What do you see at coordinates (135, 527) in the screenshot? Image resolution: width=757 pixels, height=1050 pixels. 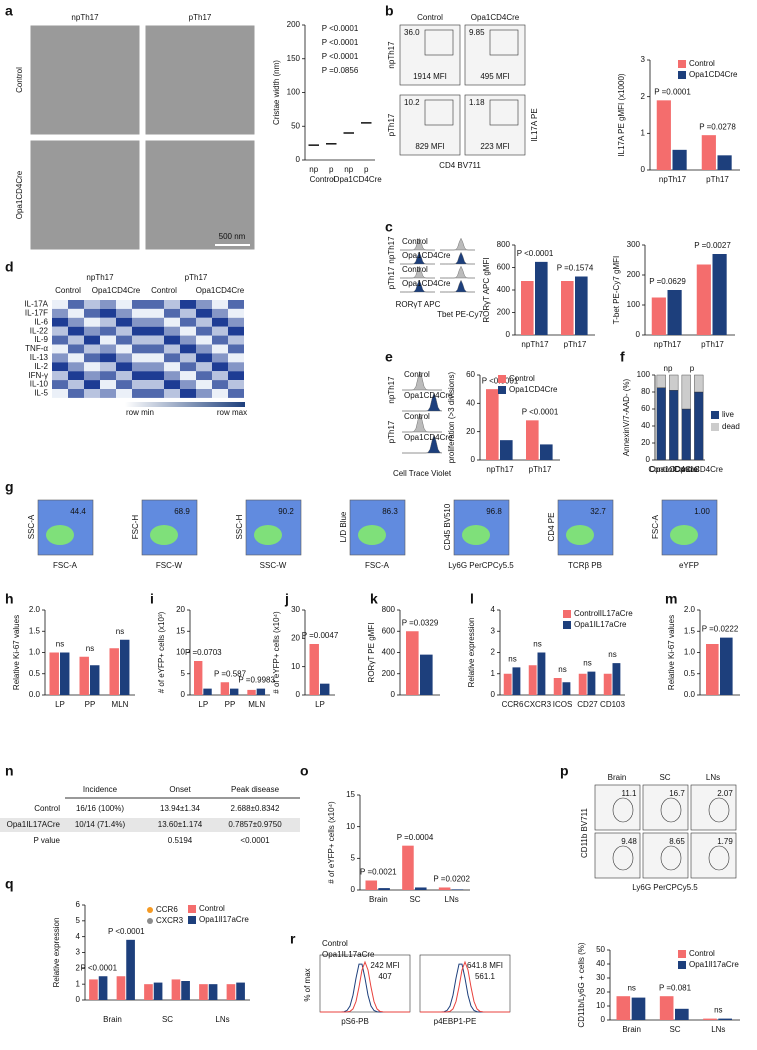 I see `axis-label: FSC-H` at bounding box center [135, 527].